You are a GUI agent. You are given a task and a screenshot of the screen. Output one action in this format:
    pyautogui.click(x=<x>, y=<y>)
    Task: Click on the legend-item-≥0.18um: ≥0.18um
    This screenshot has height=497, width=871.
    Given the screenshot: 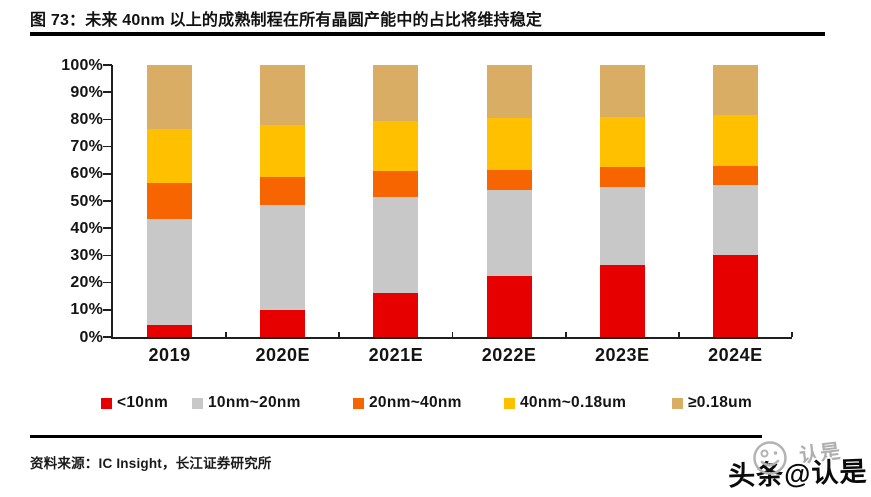 What is the action you would take?
    pyautogui.click(x=712, y=403)
    